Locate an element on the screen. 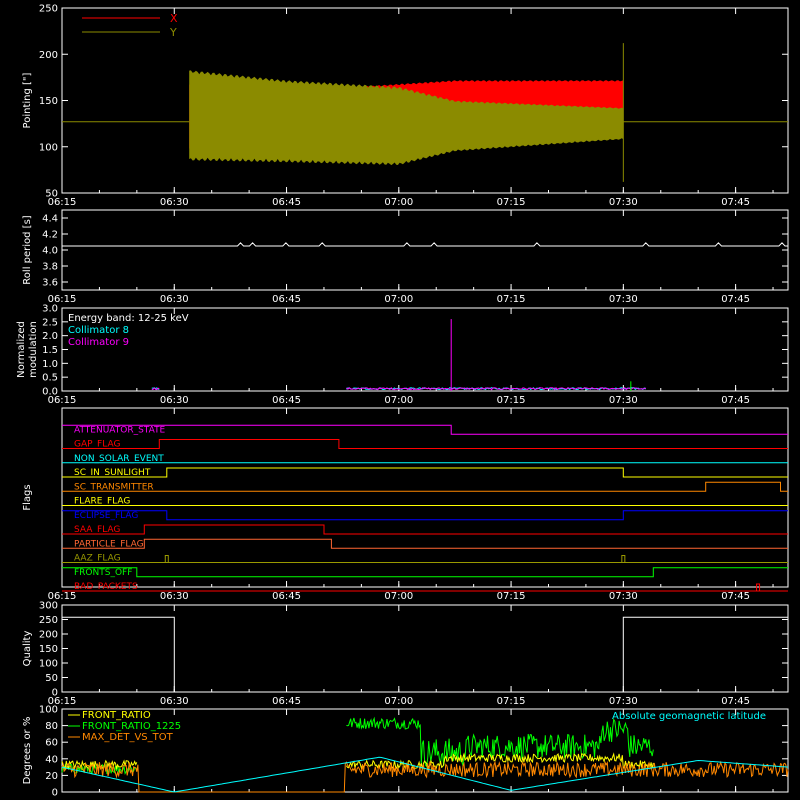 Image resolution: width=800 pixels, height=800 pixels. y-tick-label: 3.6 is located at coordinates (50, 283).